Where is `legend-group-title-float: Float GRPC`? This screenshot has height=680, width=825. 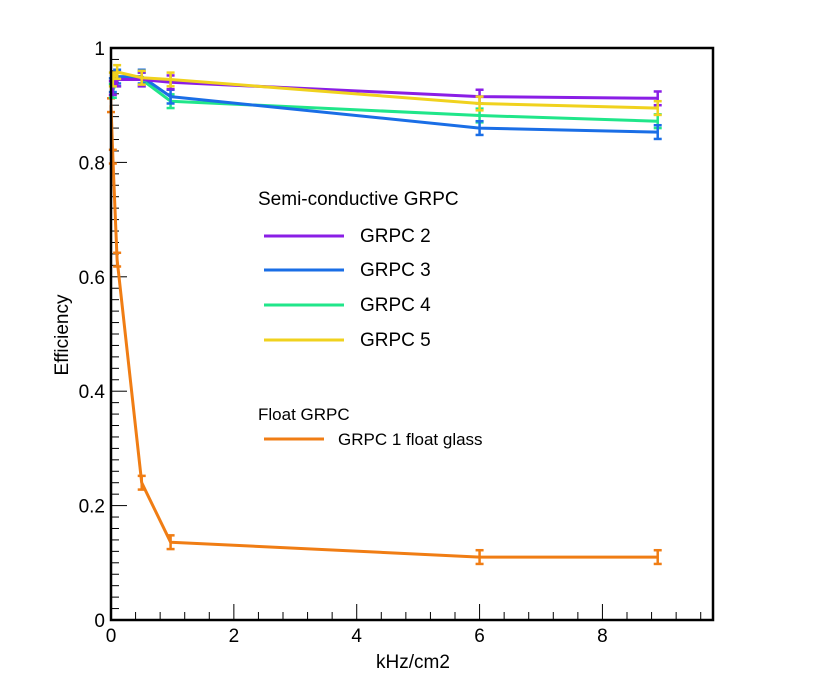 legend-group-title-float: Float GRPC is located at coordinates (304, 414).